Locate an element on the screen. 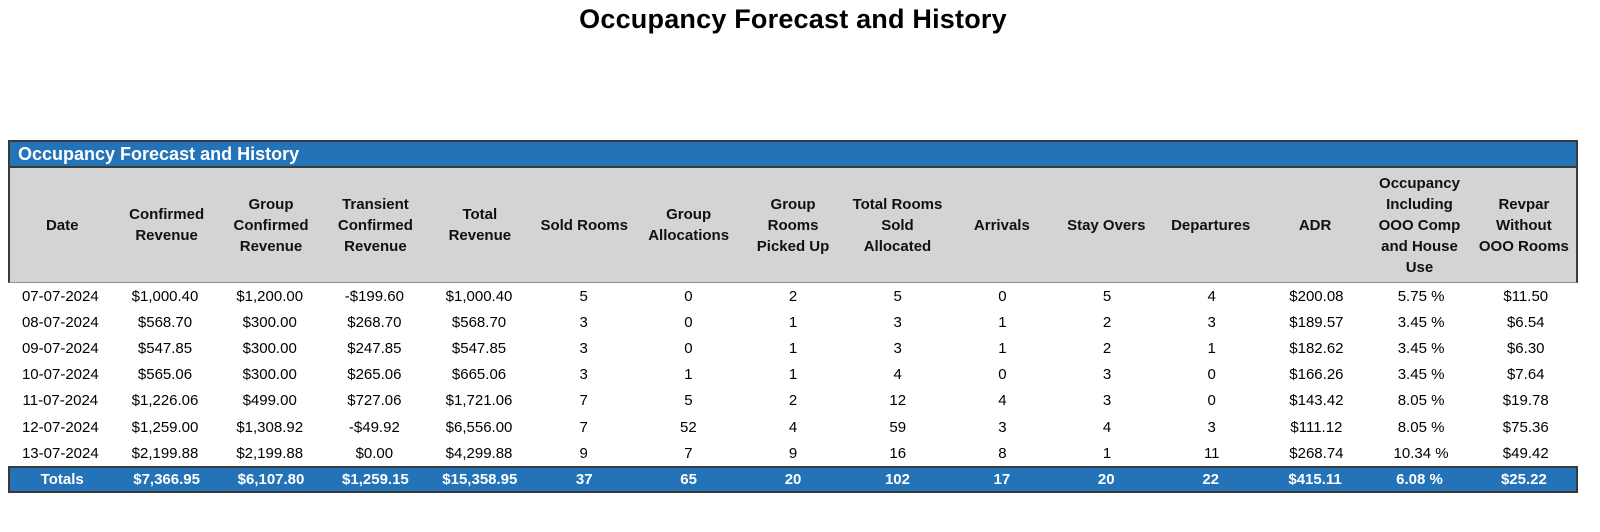 The image size is (1600, 532). table-cell: 11-07-2024 is located at coordinates (60, 401).